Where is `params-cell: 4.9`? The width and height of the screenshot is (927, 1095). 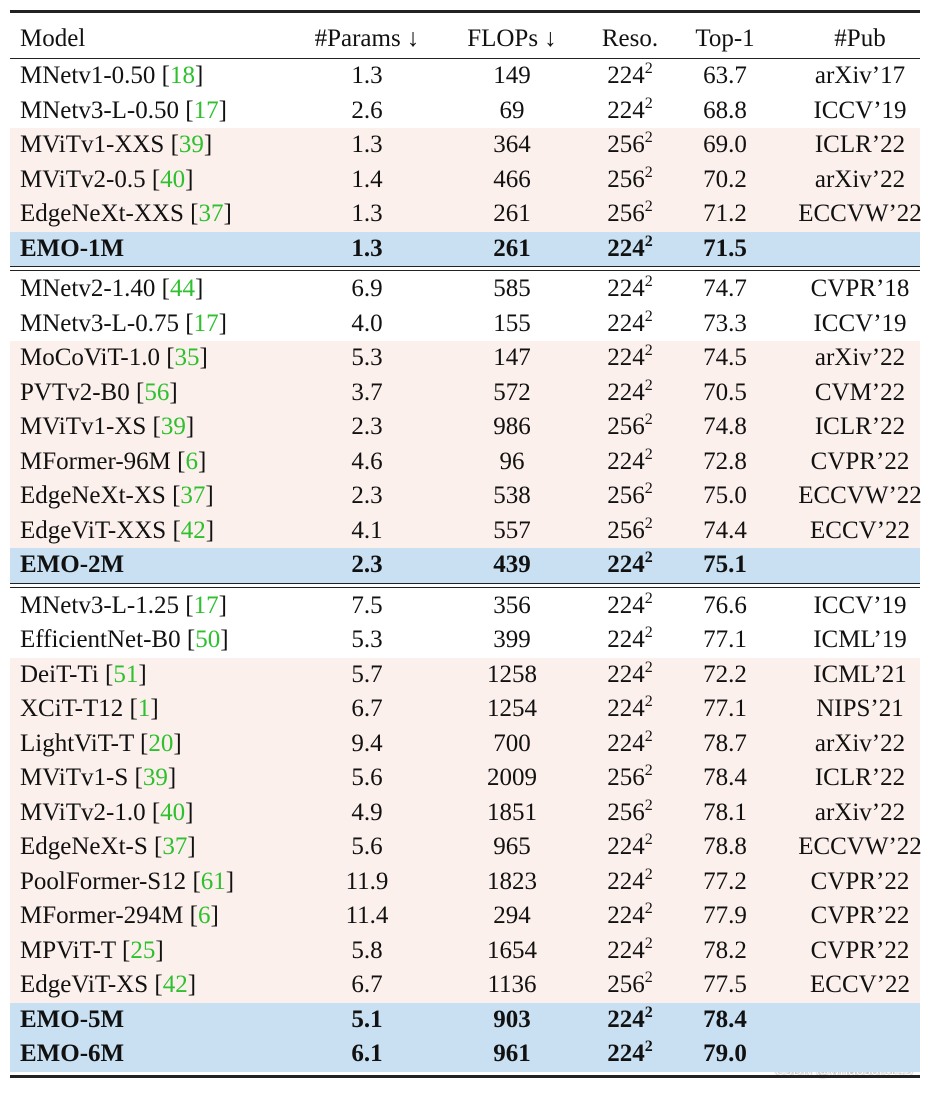
params-cell: 4.9 is located at coordinates (367, 812).